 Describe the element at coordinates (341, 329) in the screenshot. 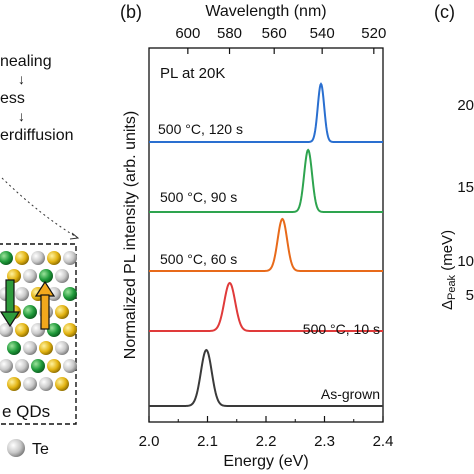

I see `series-label-1: 500 °C, 10 s` at that location.